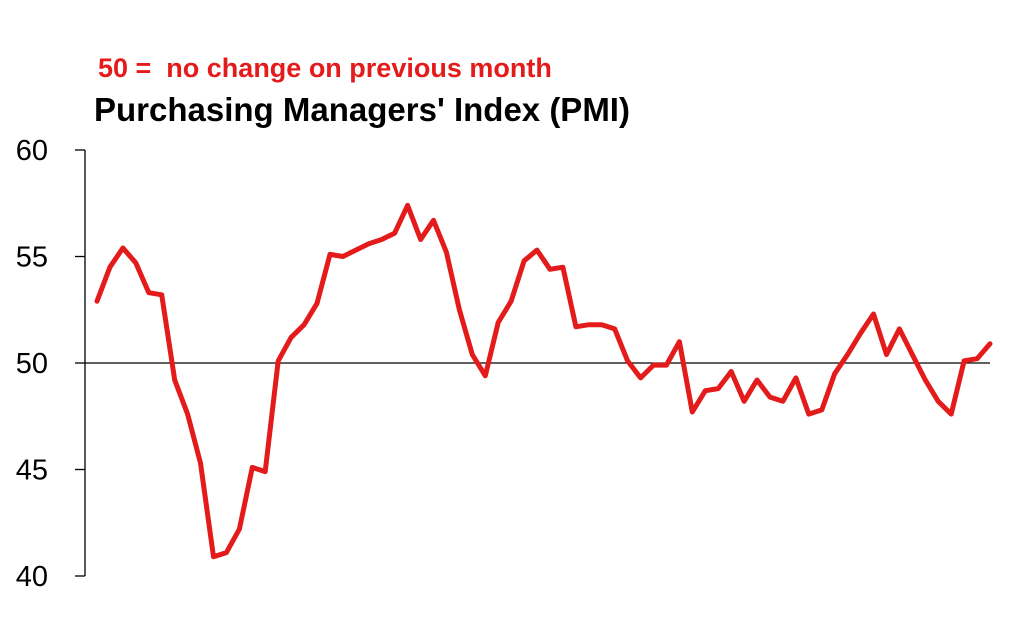  I want to click on chart-title: Purchasing Managers' Index (PMI), so click(362, 109).